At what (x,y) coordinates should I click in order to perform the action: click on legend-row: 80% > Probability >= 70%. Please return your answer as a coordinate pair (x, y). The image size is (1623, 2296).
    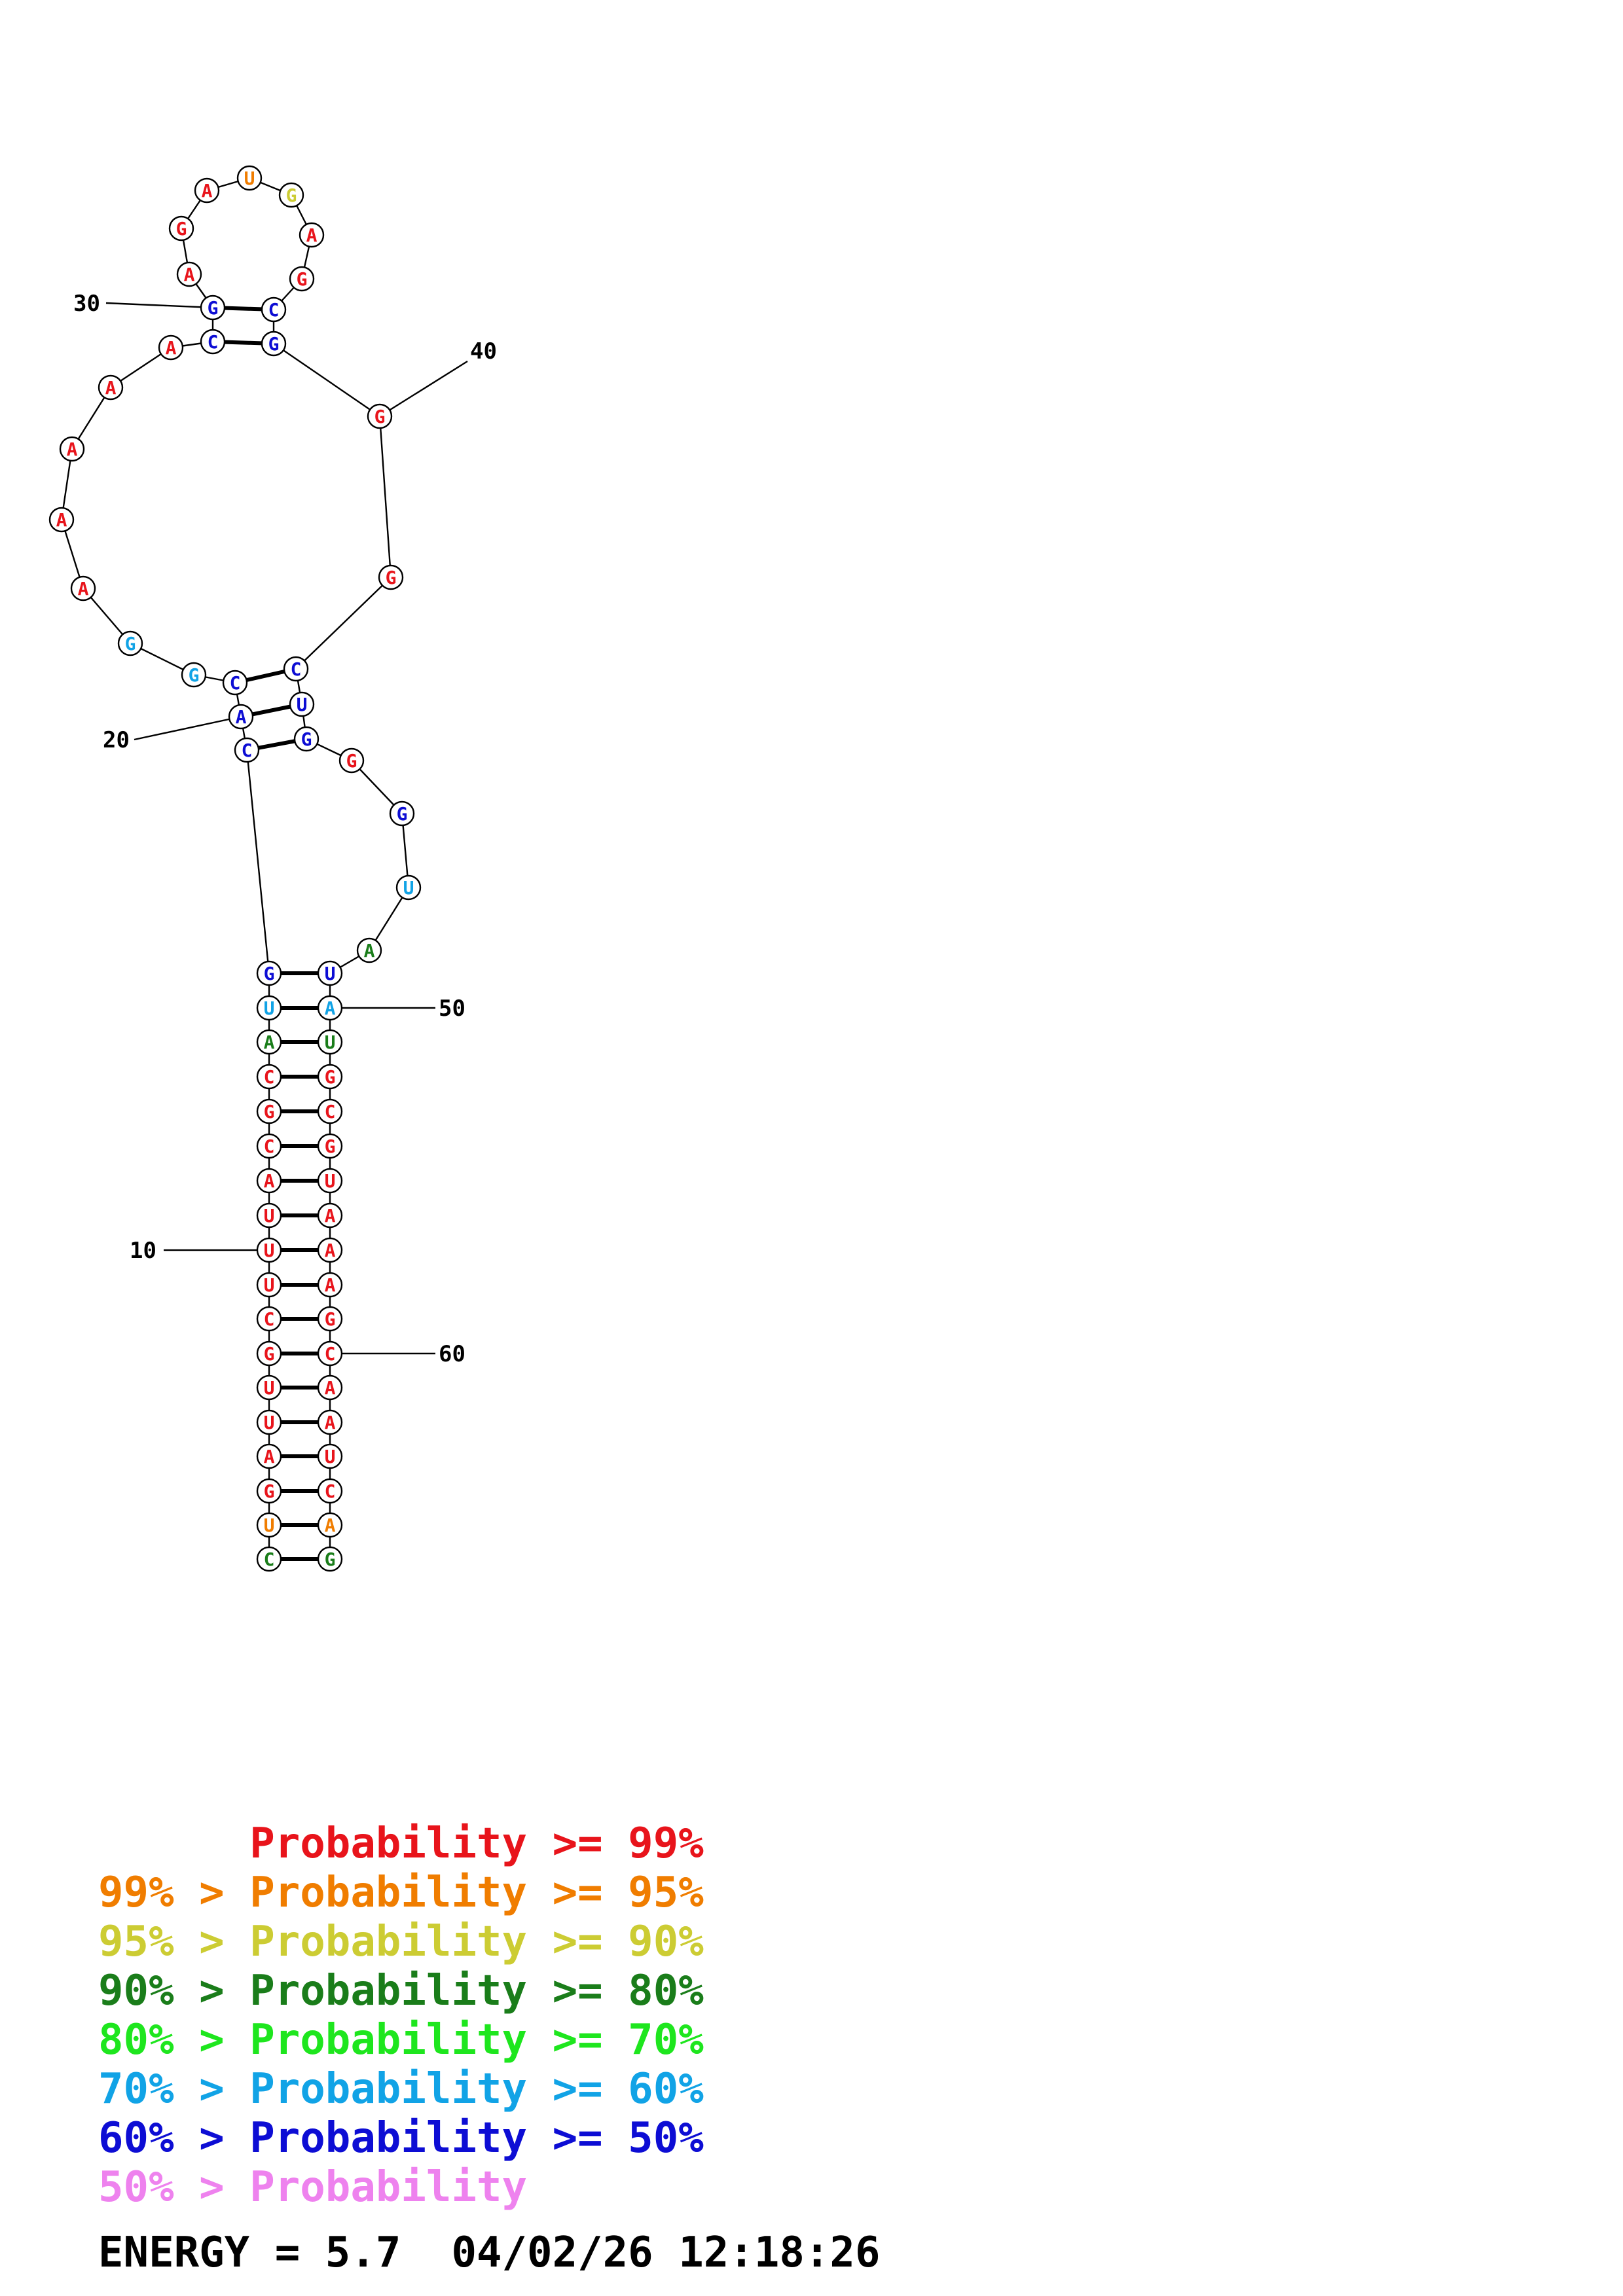
    Looking at the image, I should click on (401, 2040).